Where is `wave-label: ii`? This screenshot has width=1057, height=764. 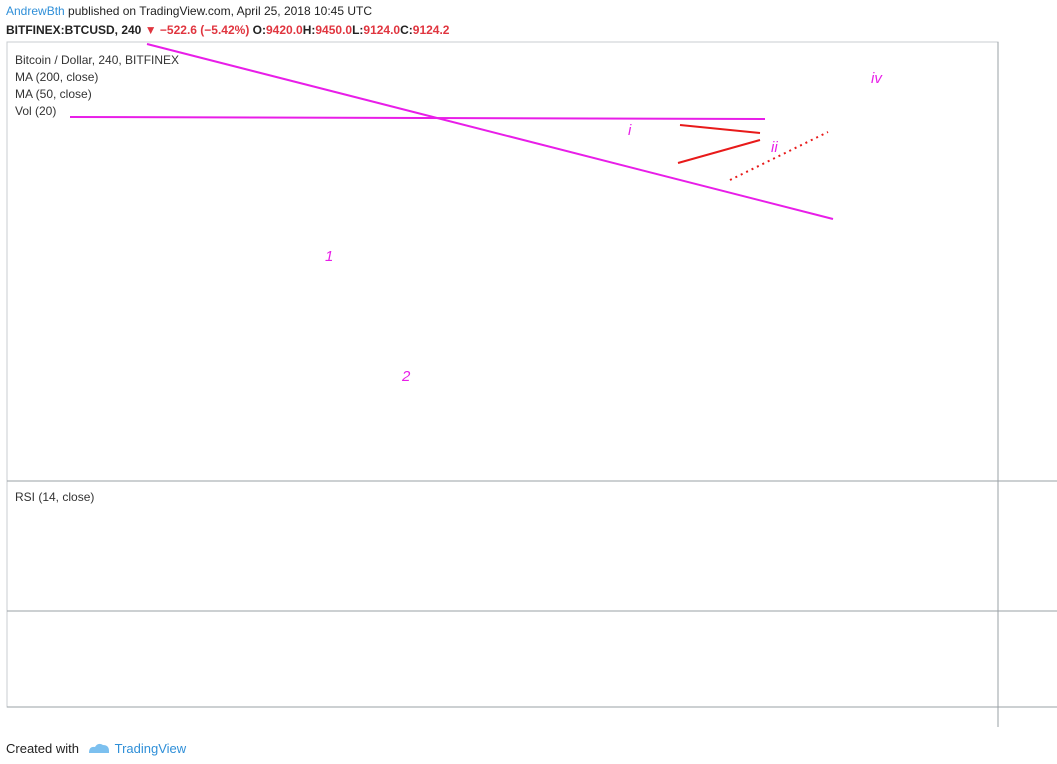 wave-label: ii is located at coordinates (774, 147).